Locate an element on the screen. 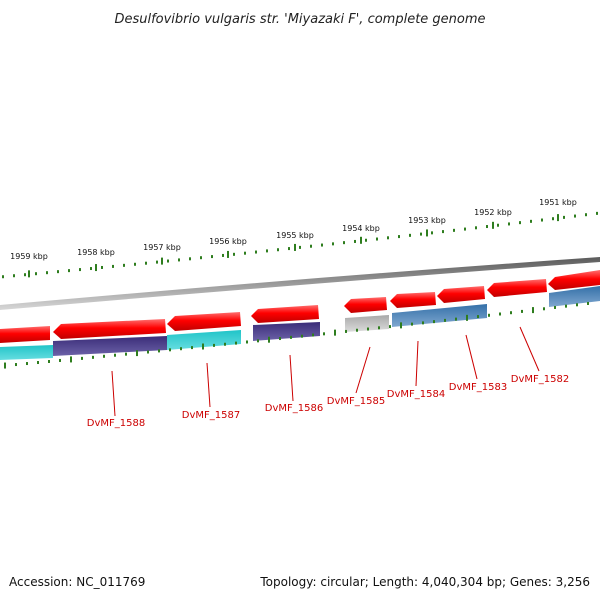  backbone-ring is located at coordinates (300, 283).